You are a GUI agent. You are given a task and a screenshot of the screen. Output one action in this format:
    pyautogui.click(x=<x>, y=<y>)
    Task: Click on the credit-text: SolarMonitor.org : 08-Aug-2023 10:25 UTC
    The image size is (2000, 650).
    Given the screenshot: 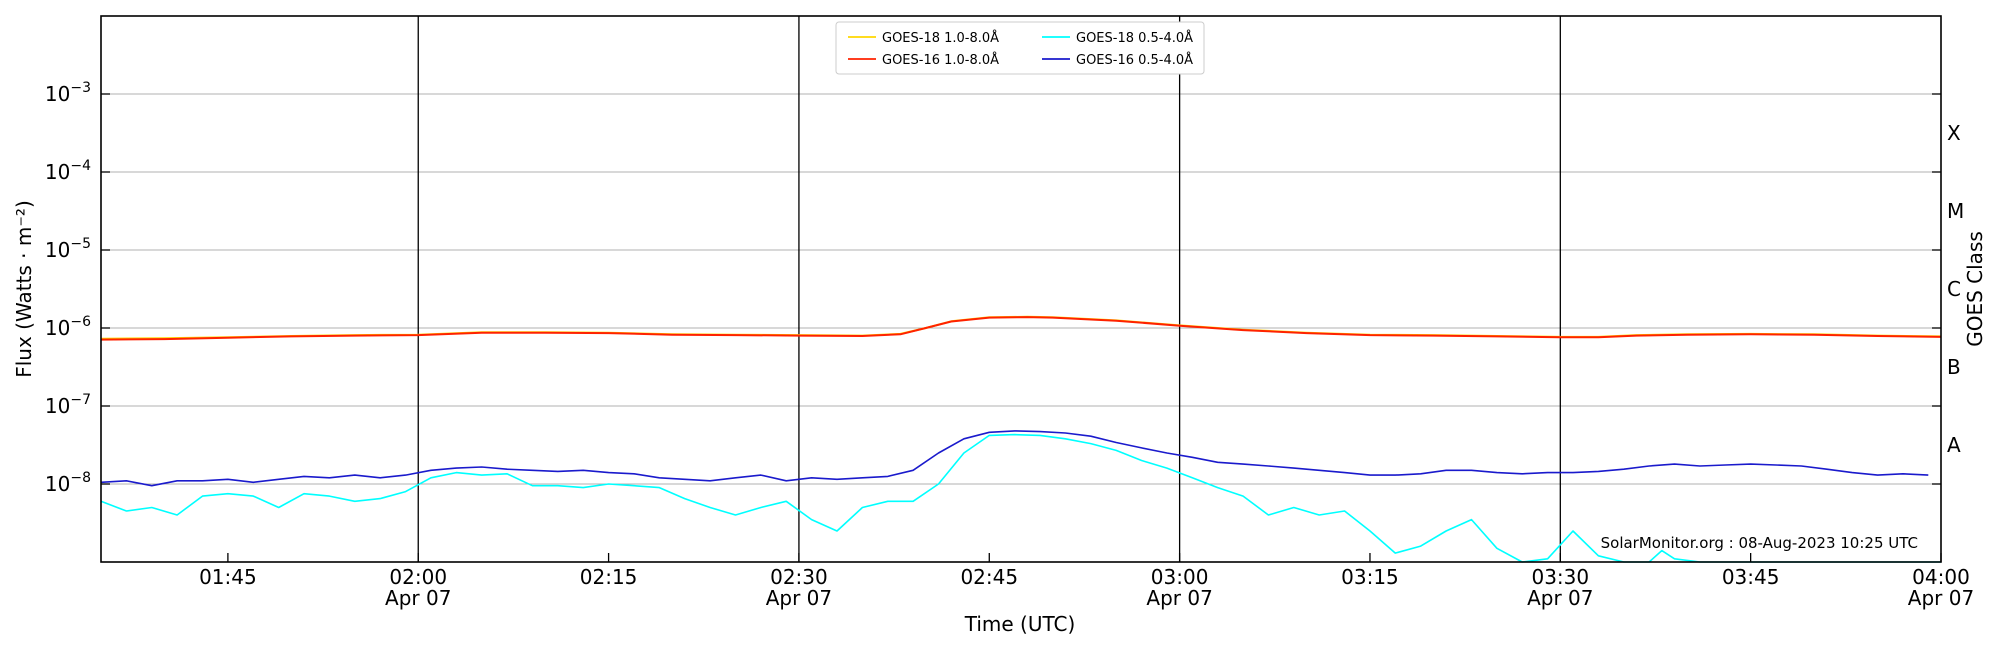 What is the action you would take?
    pyautogui.click(x=1759, y=543)
    